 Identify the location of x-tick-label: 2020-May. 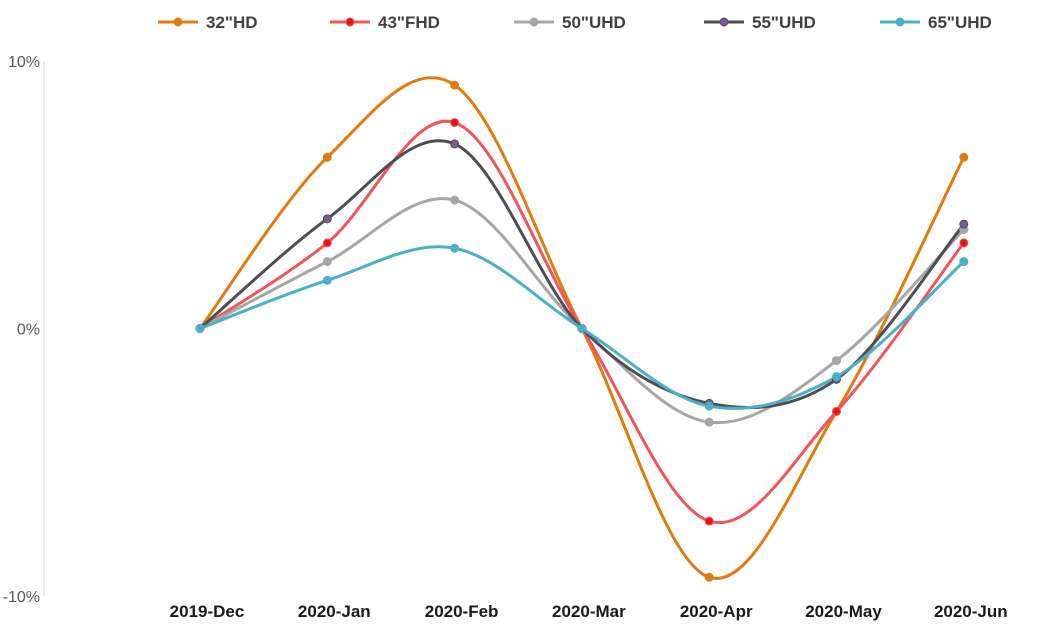
(843, 611).